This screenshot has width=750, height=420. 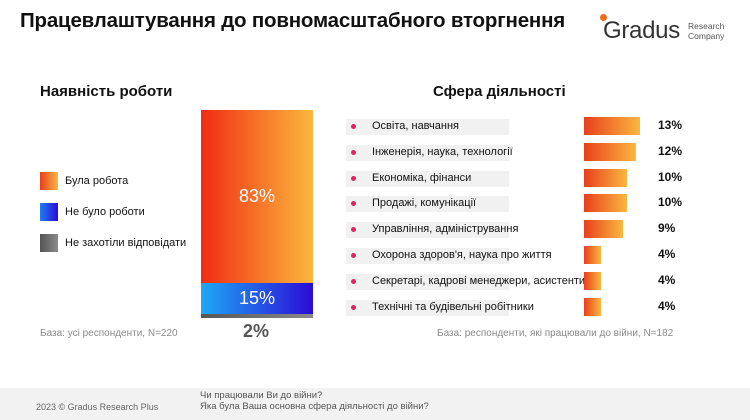 What do you see at coordinates (706, 26) in the screenshot?
I see `logo-sub-line-1: Research` at bounding box center [706, 26].